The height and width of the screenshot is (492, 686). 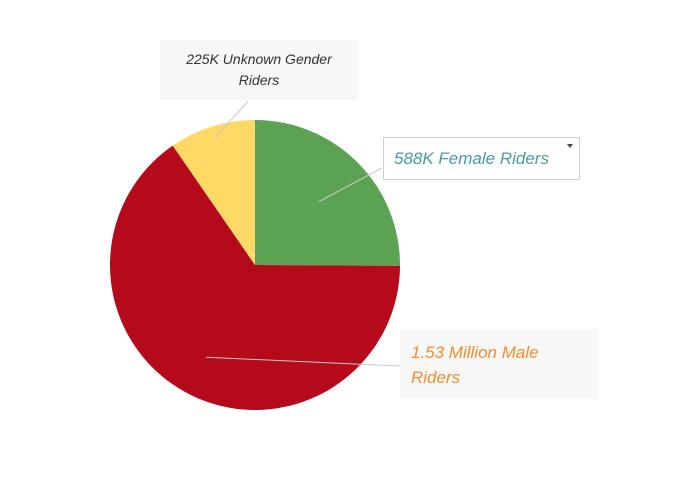 What do you see at coordinates (350, 185) in the screenshot?
I see `leader-line-female` at bounding box center [350, 185].